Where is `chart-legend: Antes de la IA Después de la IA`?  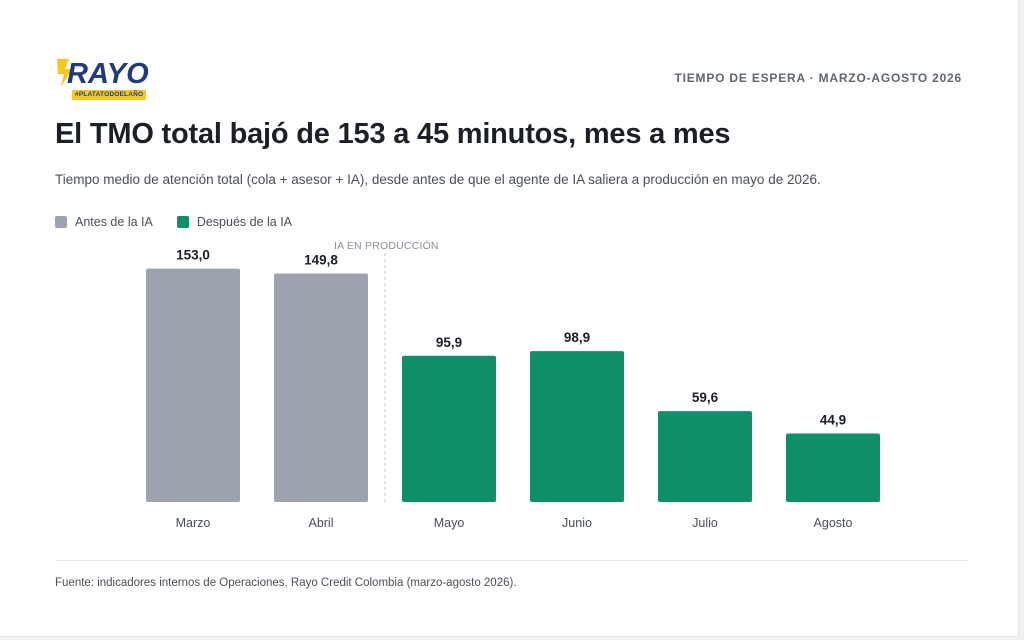 chart-legend: Antes de la IA Después de la IA is located at coordinates (185, 222).